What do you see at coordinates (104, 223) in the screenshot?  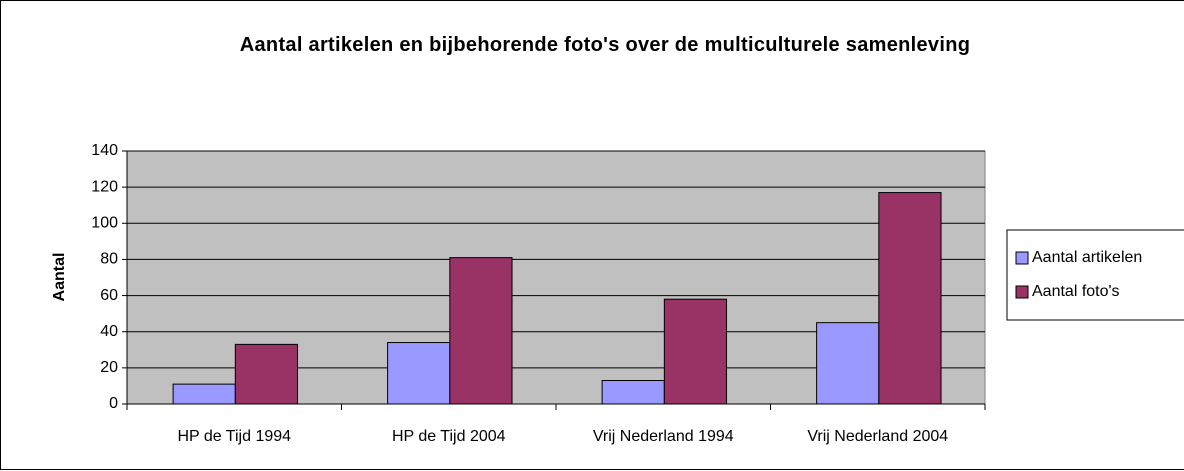 I see `y-tick-label: 100` at bounding box center [104, 223].